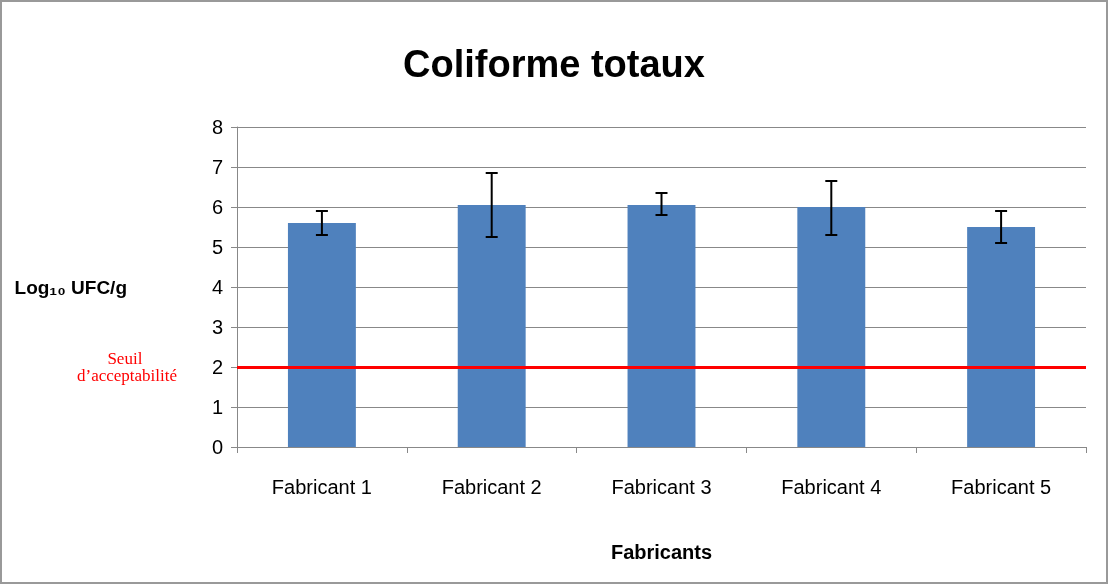  What do you see at coordinates (217, 167) in the screenshot?
I see `y-tick-label: 7` at bounding box center [217, 167].